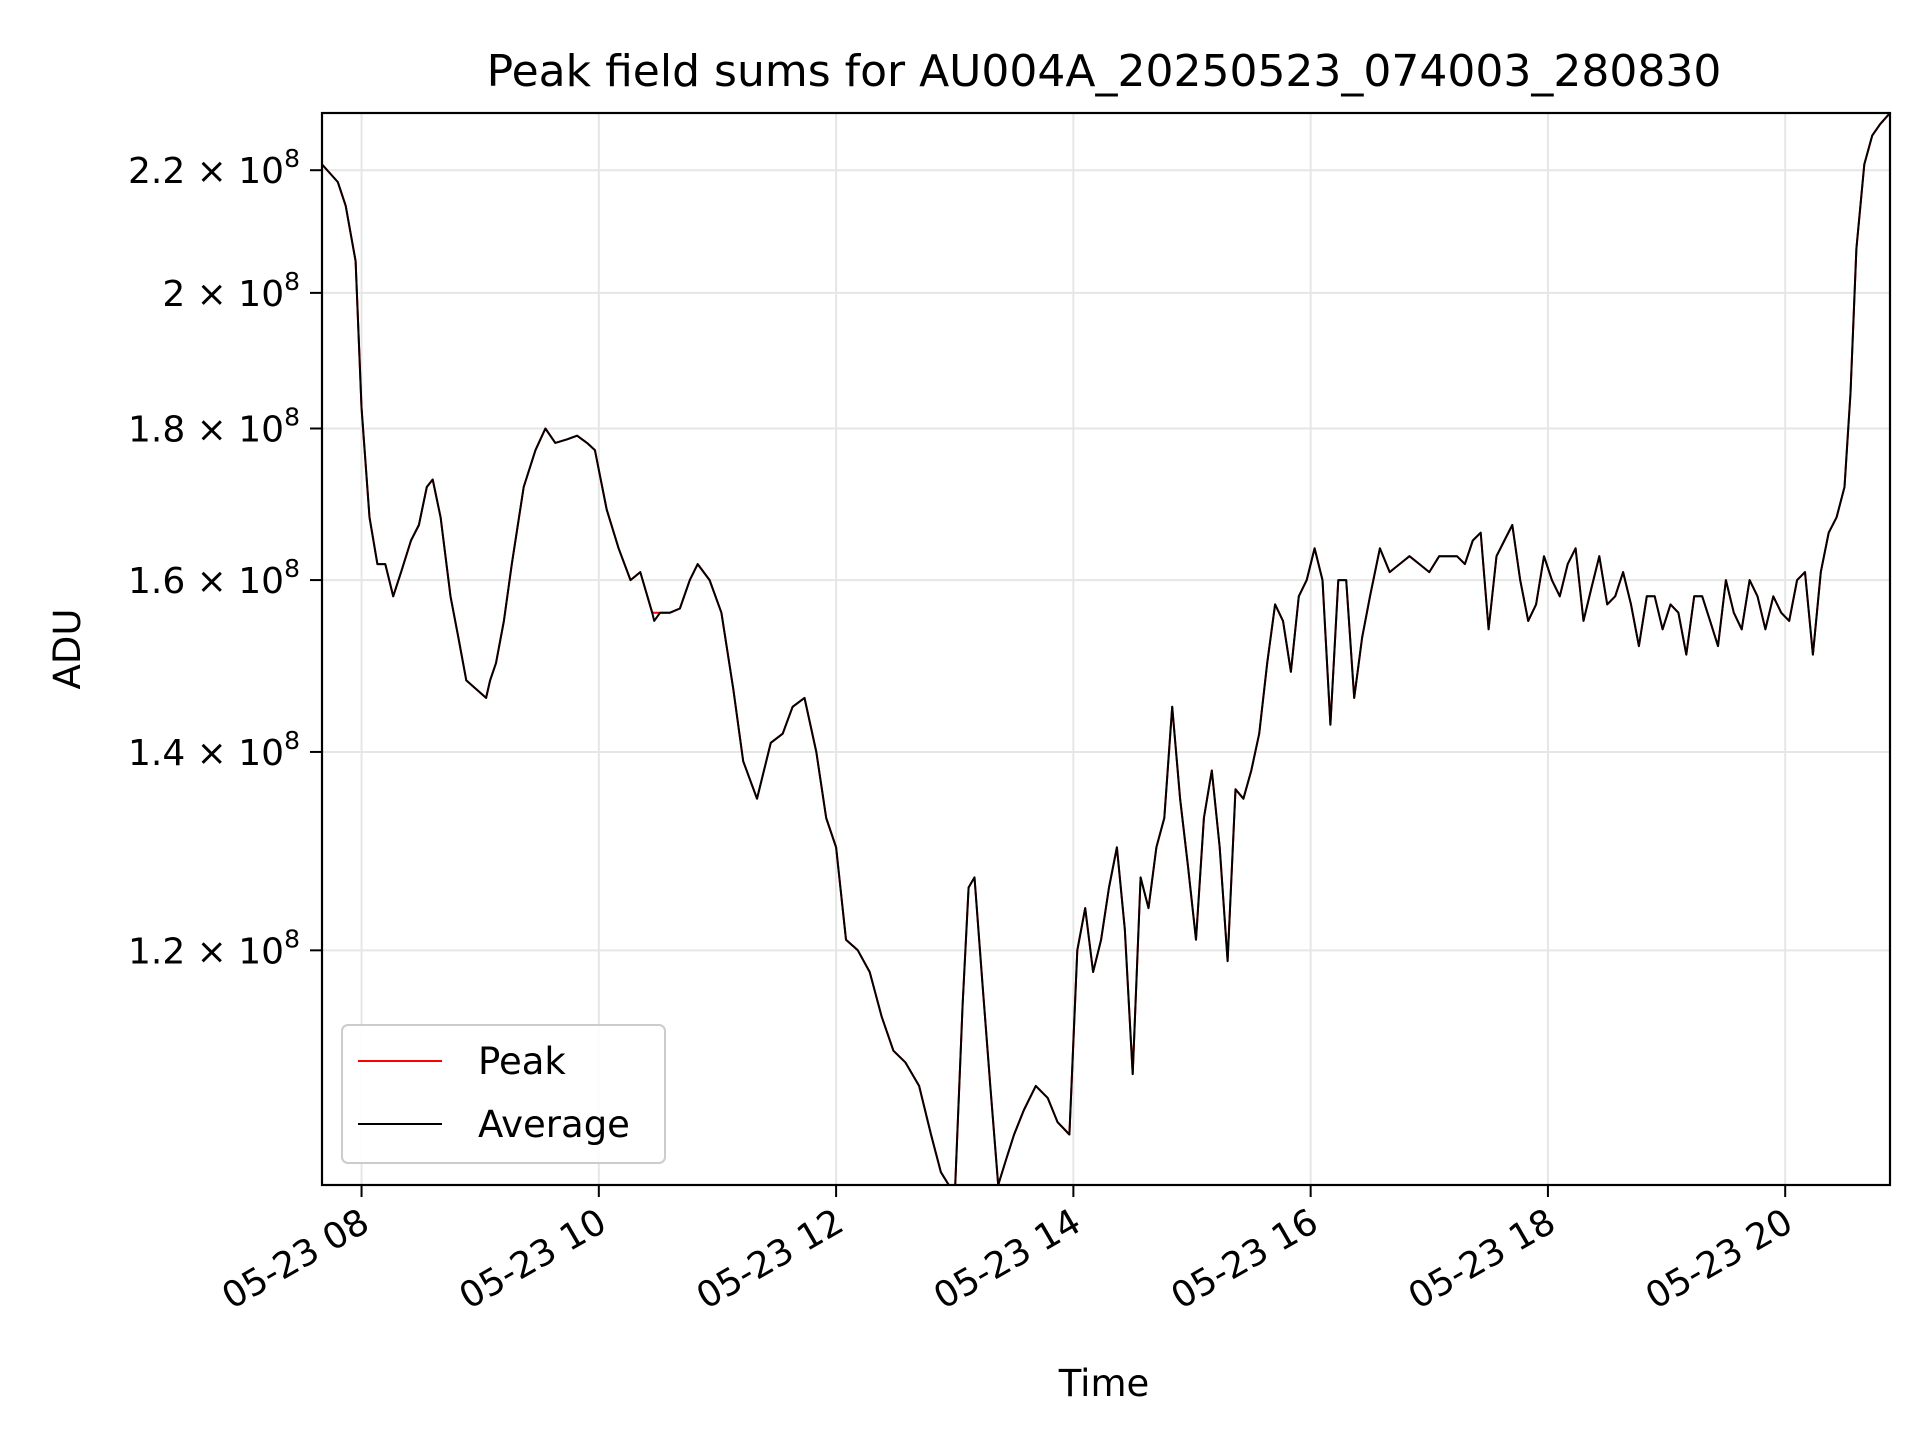  I want to click on y-axis-label: ADU, so click(67, 649).